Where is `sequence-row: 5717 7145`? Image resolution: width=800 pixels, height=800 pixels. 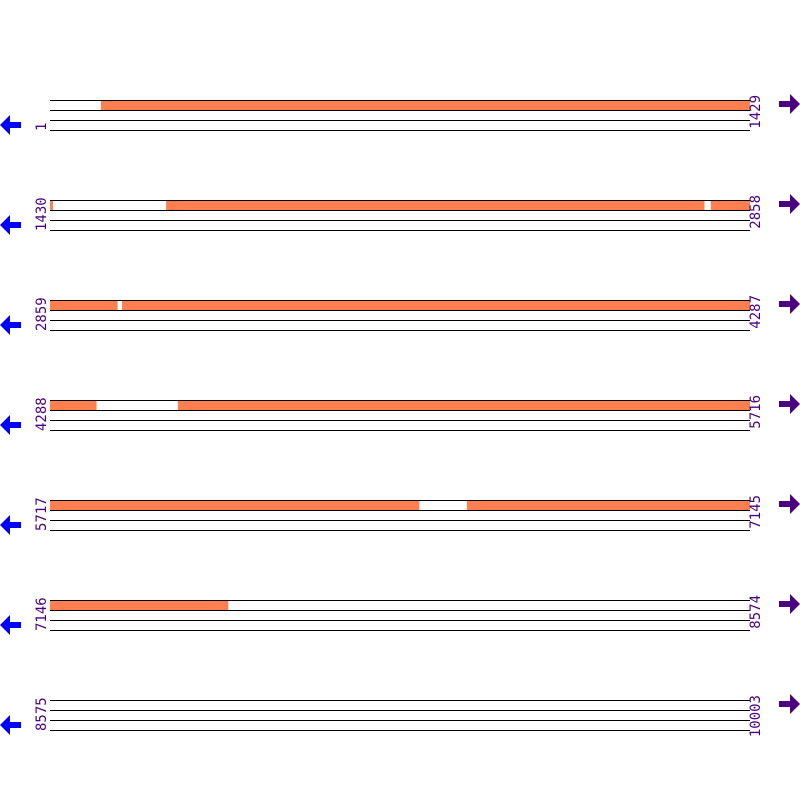
sequence-row: 5717 7145 is located at coordinates (400, 514).